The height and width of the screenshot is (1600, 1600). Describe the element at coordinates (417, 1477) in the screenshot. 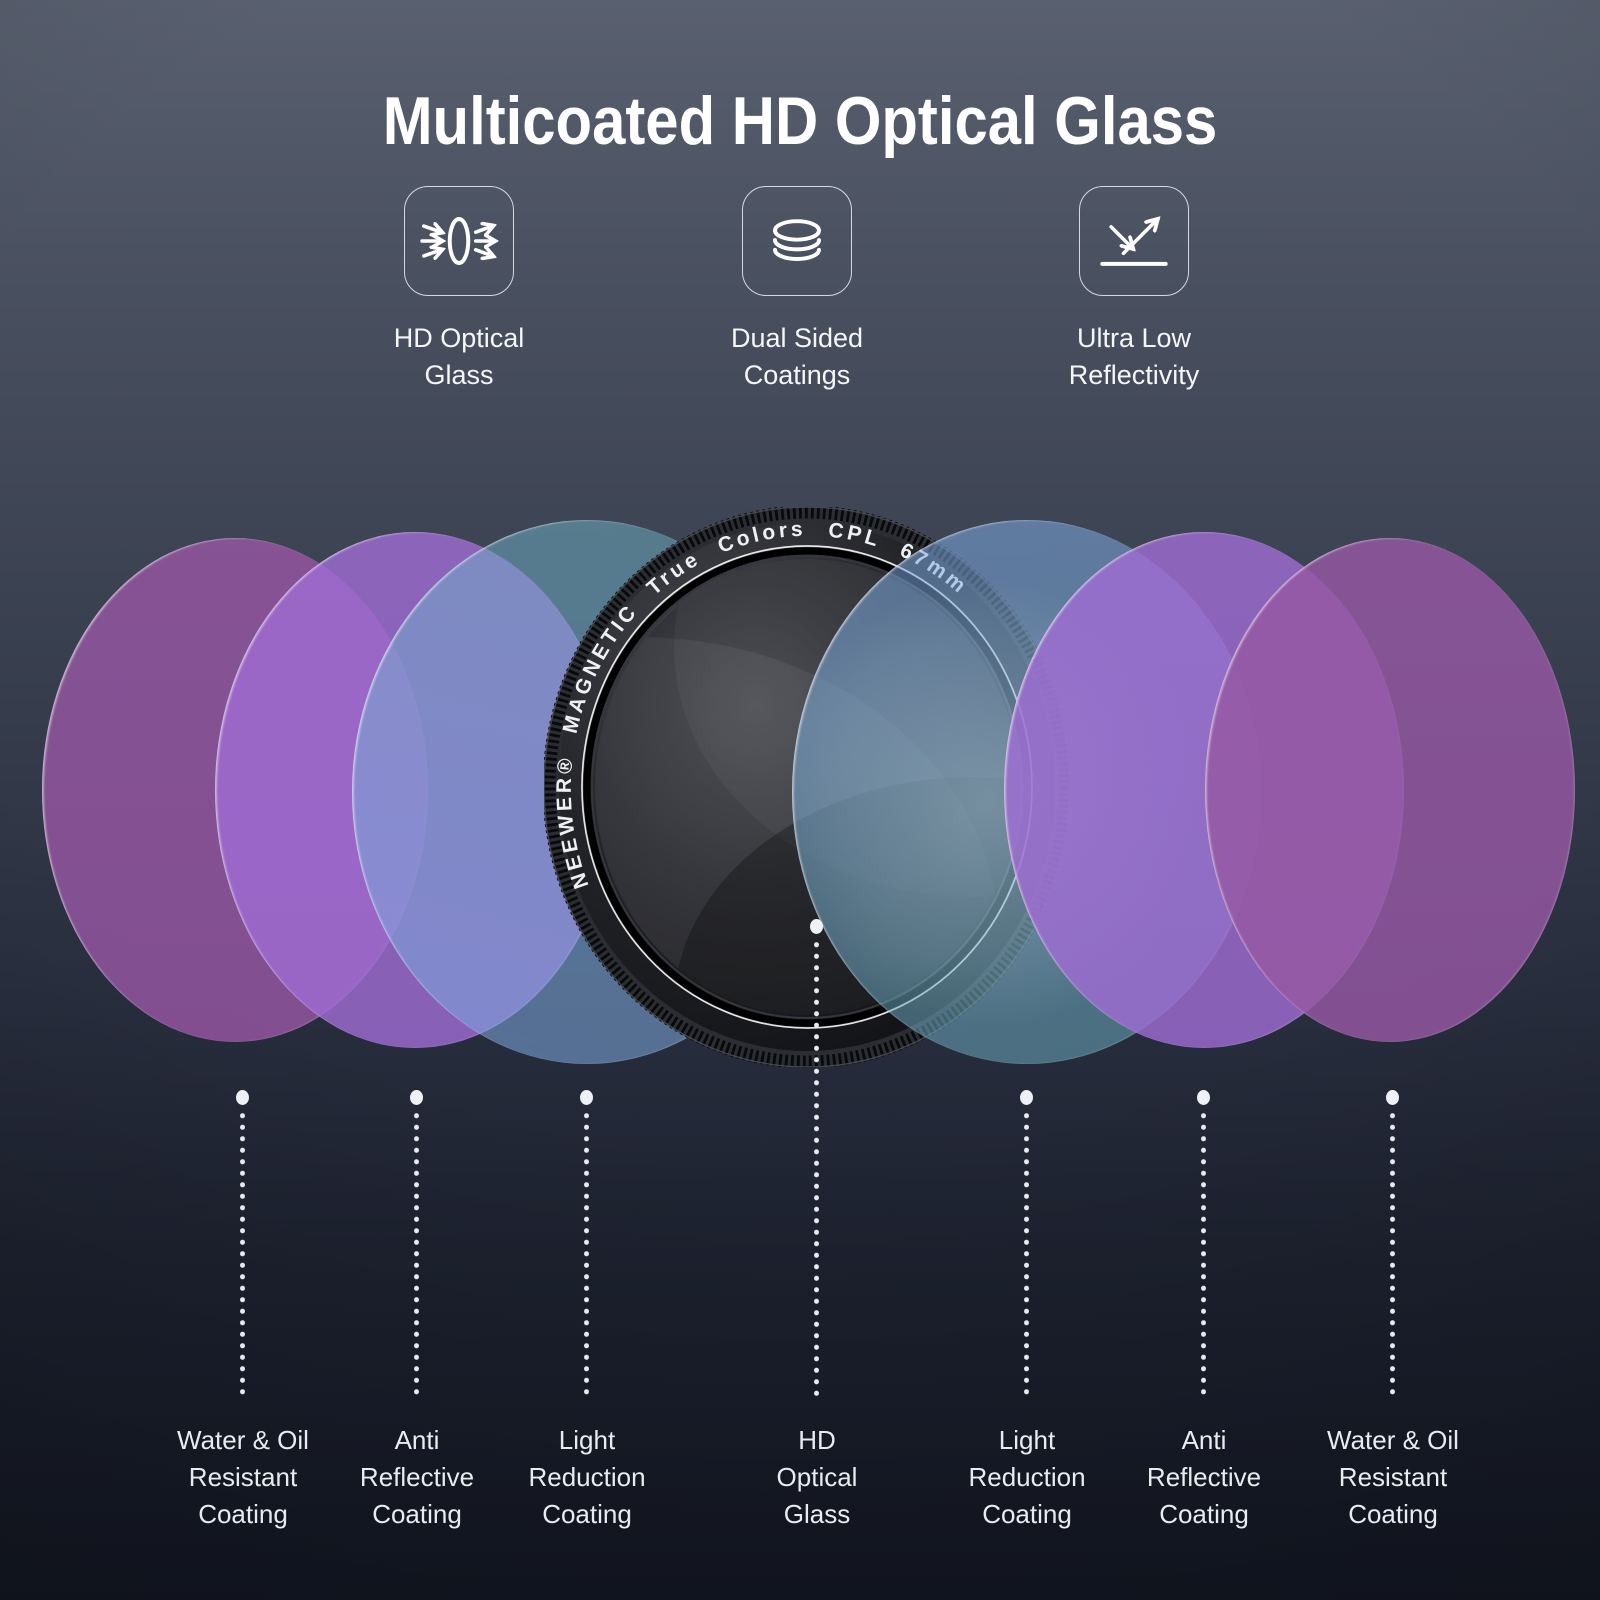

I see `layer-label-anti-reflective-left: Anti Reflective Coating` at that location.